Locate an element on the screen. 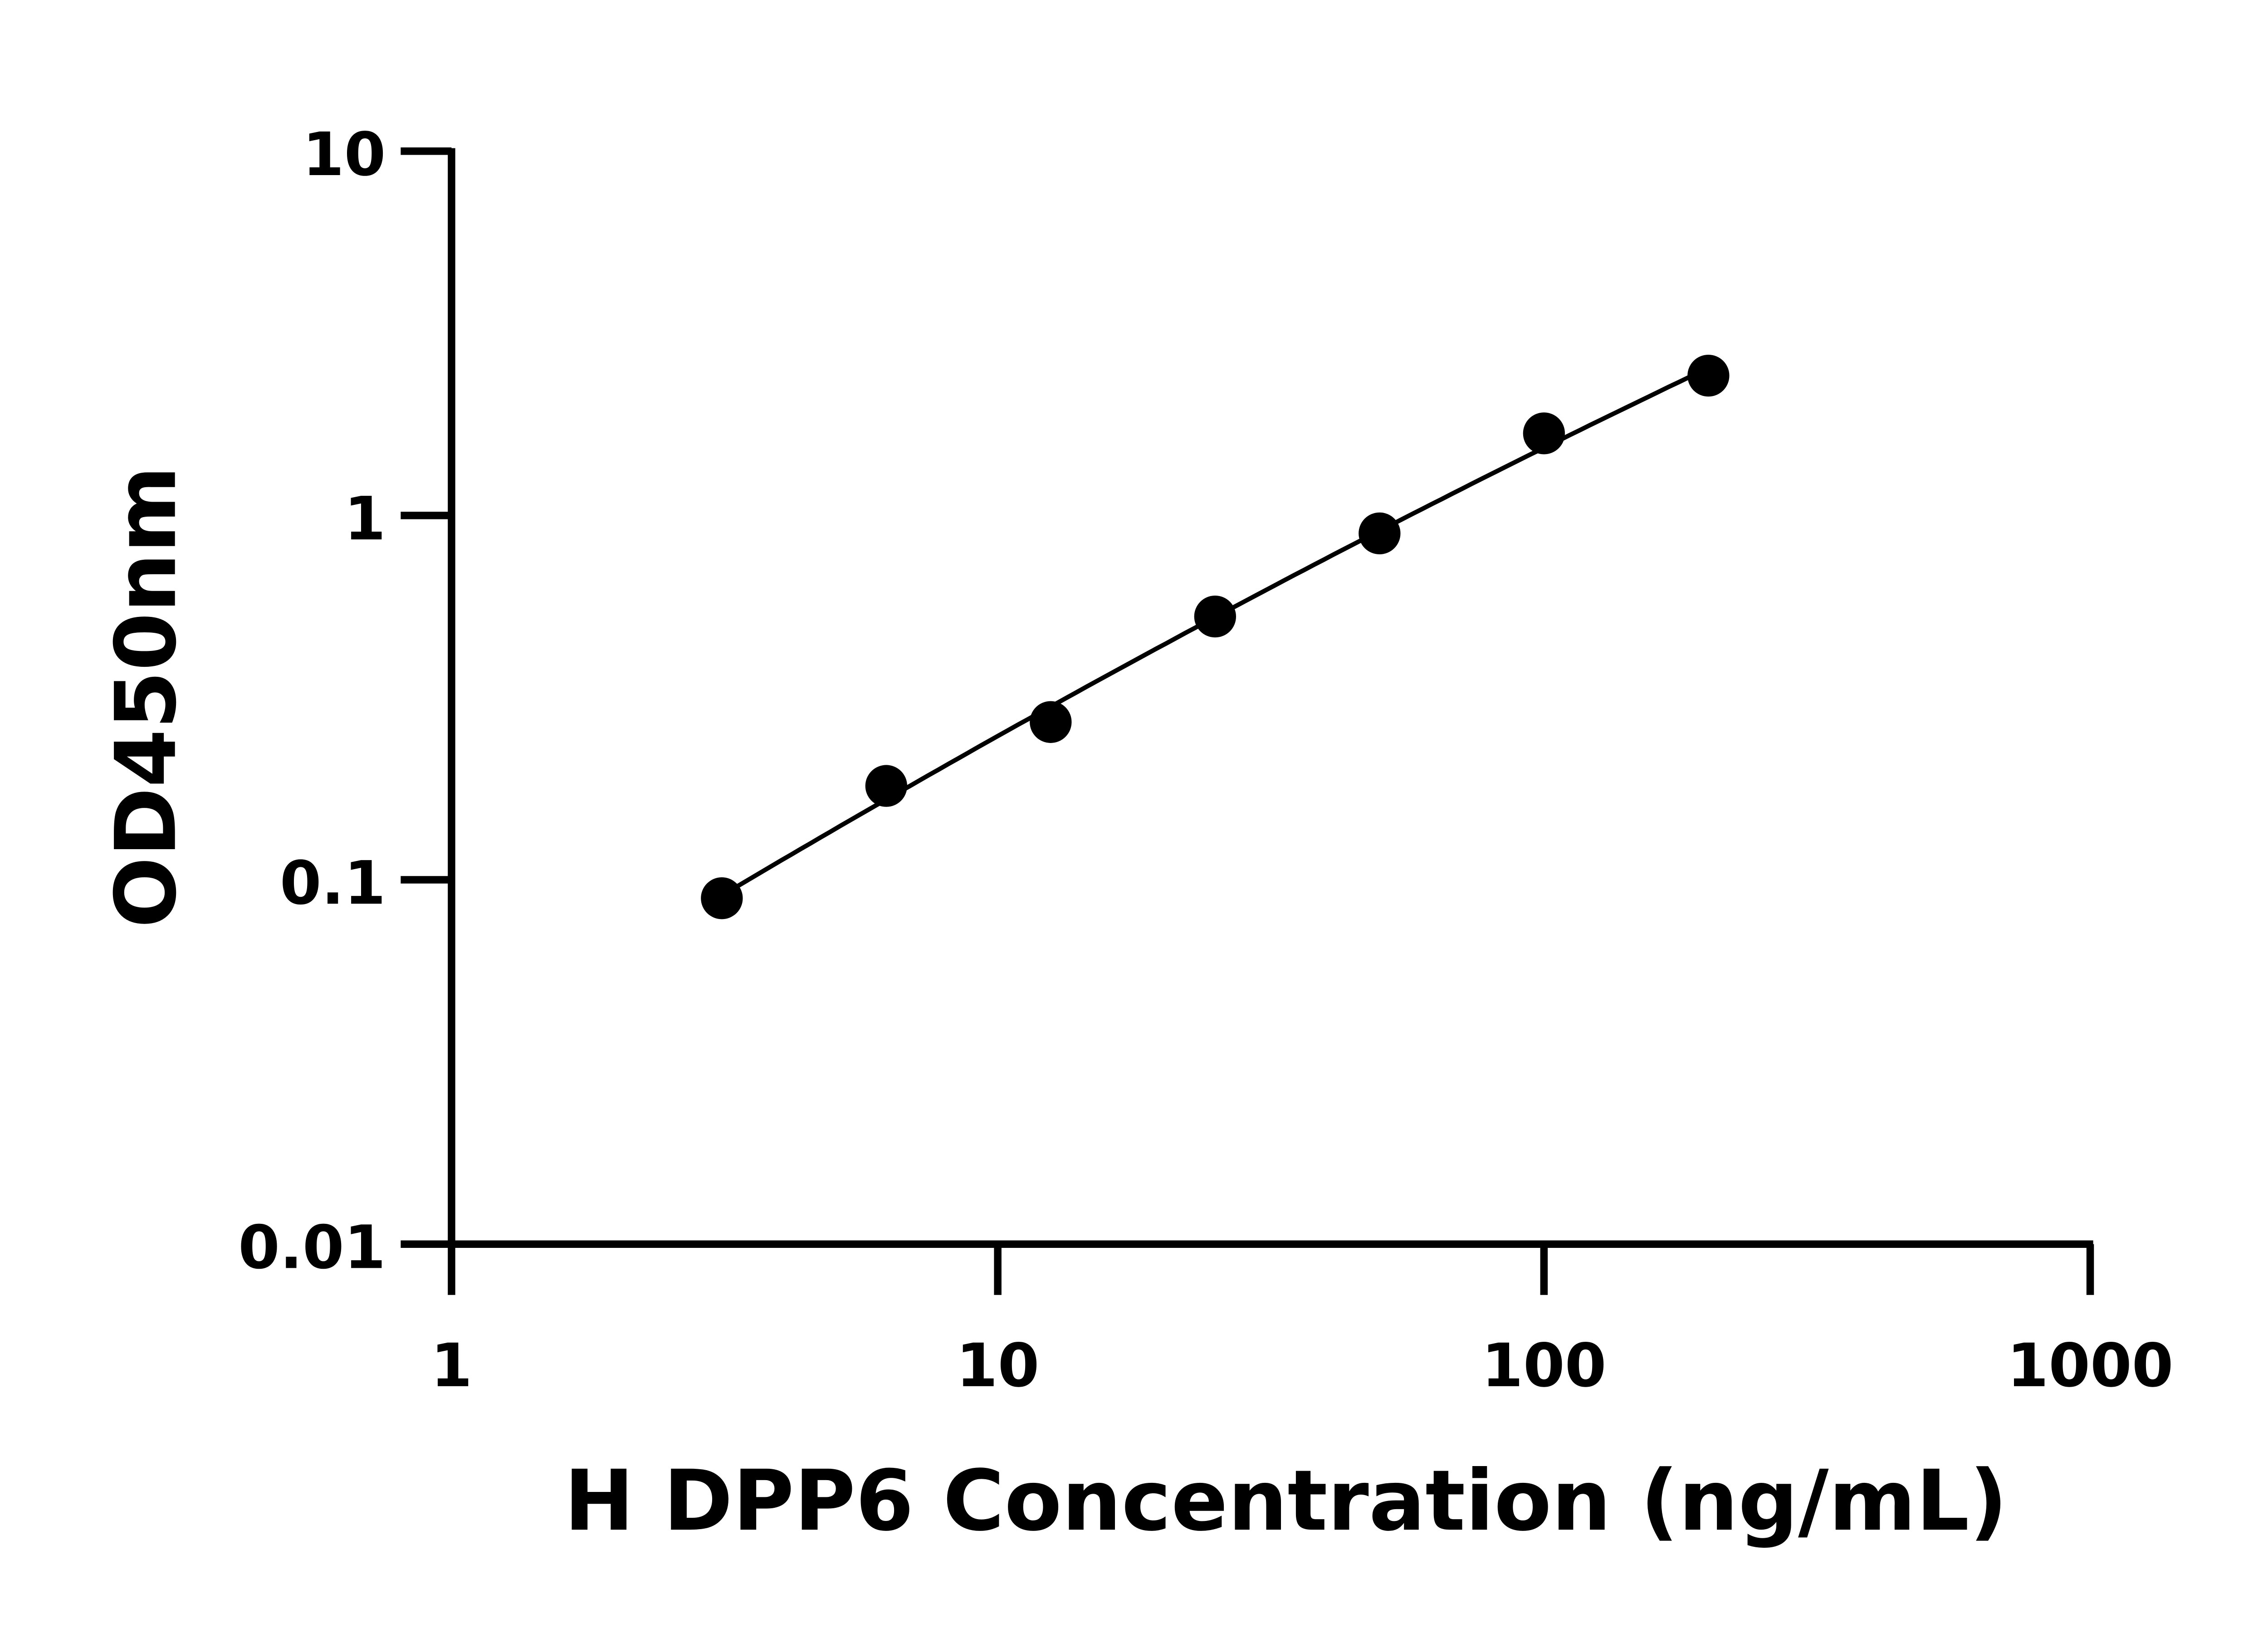 The image size is (2268, 1633). y-tick-label: 0.1 is located at coordinates (333, 883).